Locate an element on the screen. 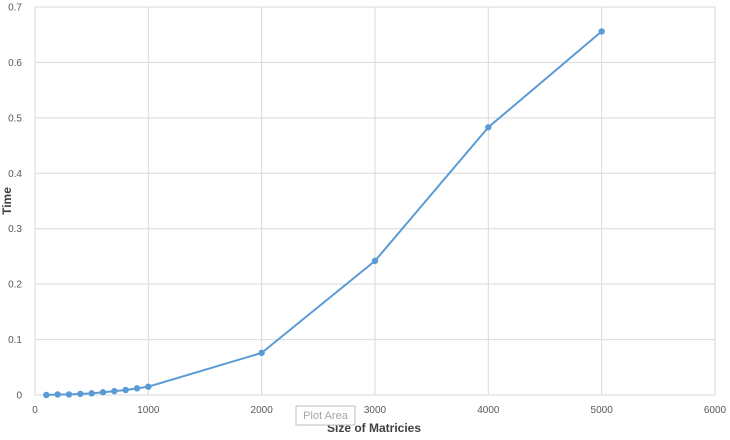 Image resolution: width=730 pixels, height=440 pixels. y-tick-label: 0.6 is located at coordinates (15, 63).